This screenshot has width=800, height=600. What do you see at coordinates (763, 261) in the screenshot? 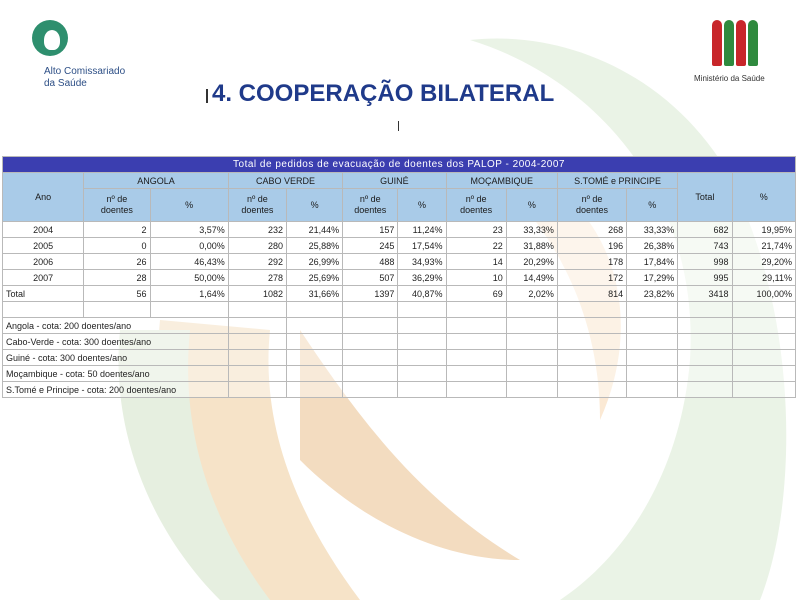
I see `row-pct: 29,20%` at bounding box center [763, 261].